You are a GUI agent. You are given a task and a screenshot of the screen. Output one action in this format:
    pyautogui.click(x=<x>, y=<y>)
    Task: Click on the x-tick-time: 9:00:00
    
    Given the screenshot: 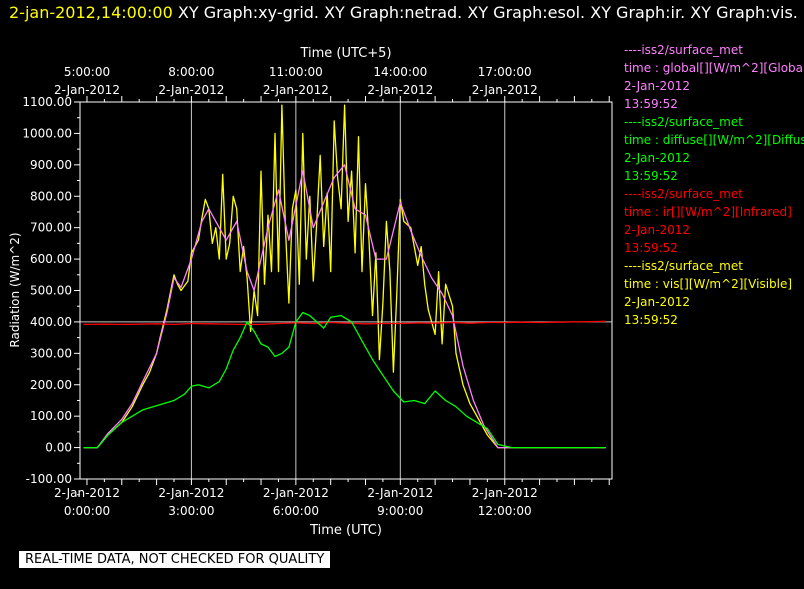 What is the action you would take?
    pyautogui.click(x=400, y=511)
    